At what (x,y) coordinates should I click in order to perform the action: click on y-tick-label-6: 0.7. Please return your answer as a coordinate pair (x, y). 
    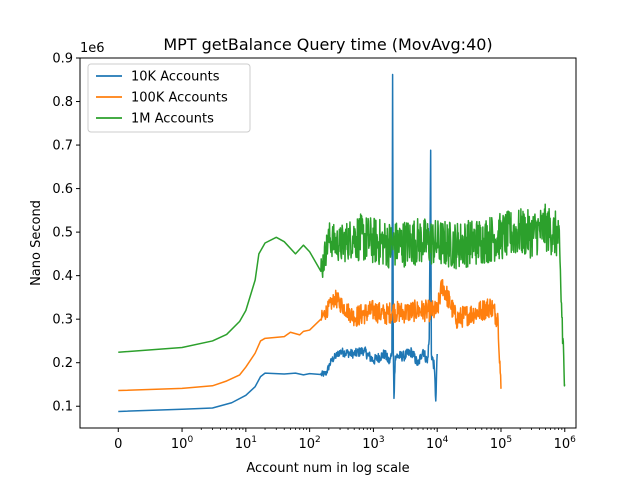
    Looking at the image, I should click on (62, 146).